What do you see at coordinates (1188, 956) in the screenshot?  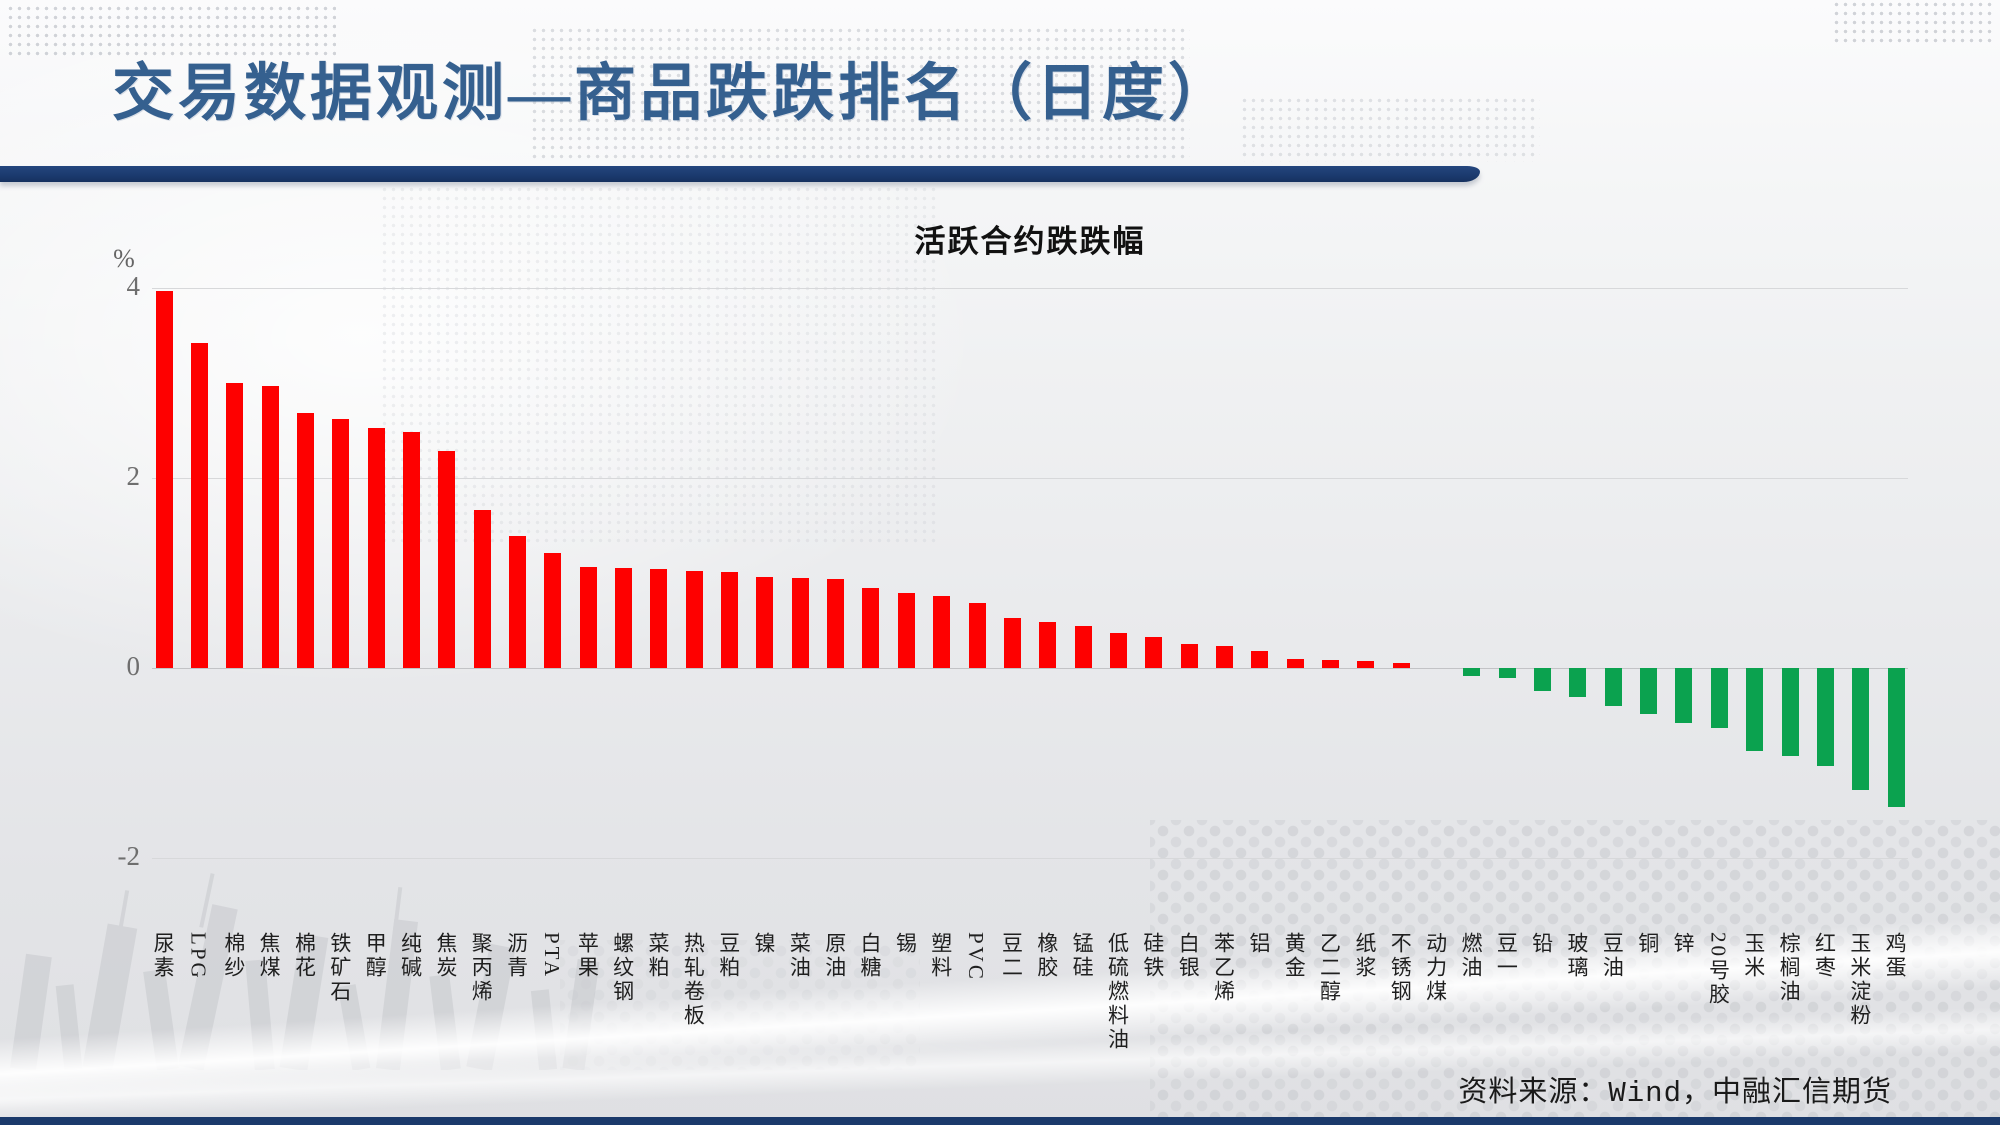 I see `x-axis-label: 白银` at bounding box center [1188, 956].